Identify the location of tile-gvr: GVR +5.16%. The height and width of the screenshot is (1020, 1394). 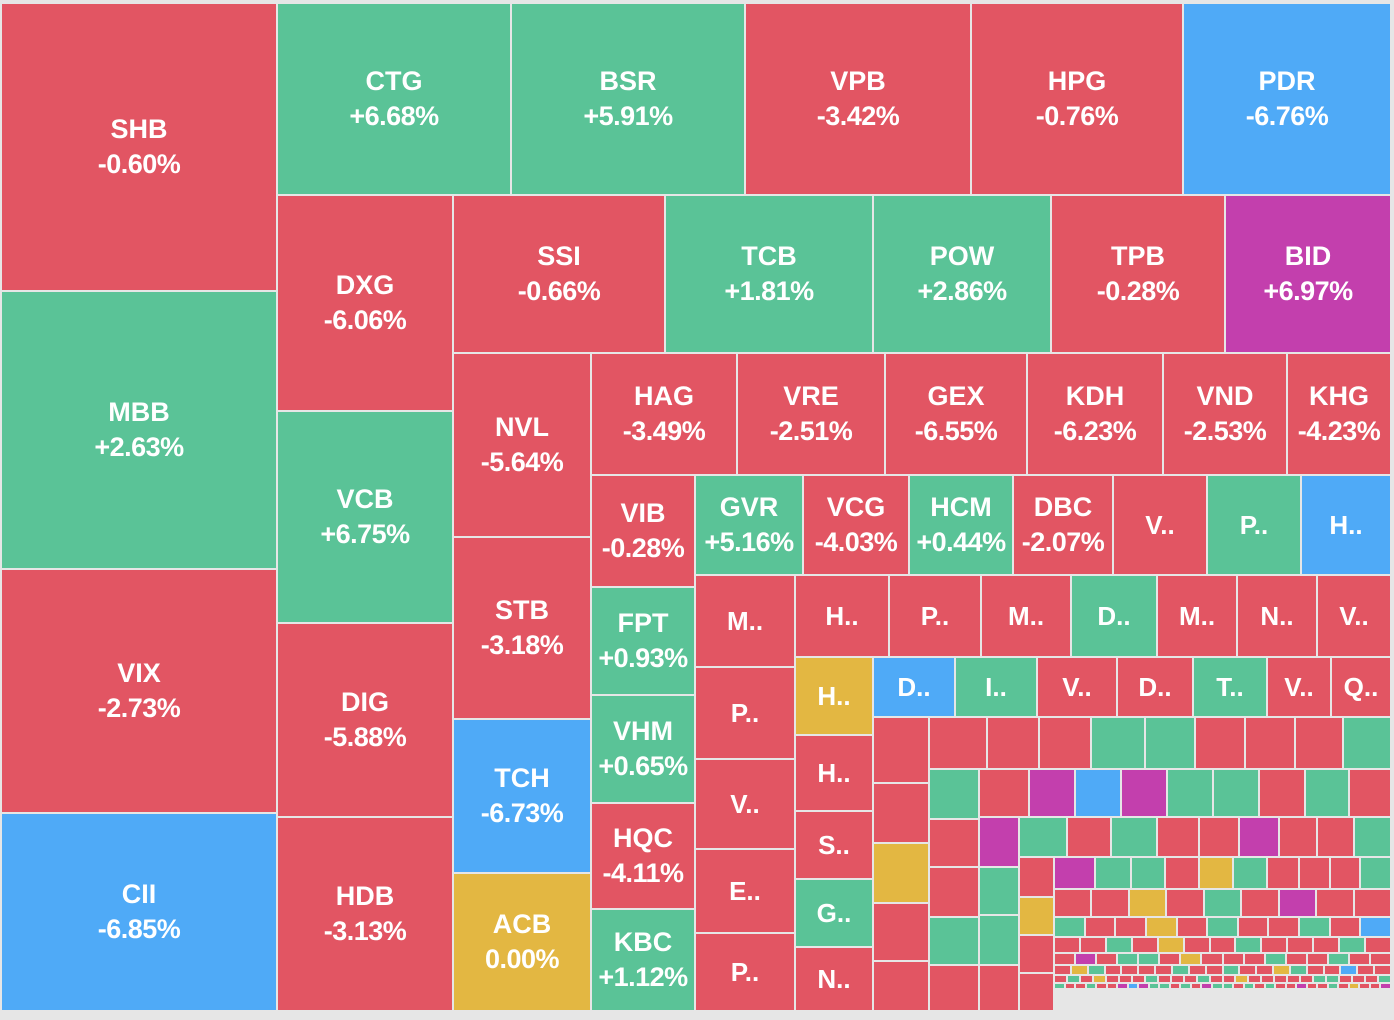
(749, 525).